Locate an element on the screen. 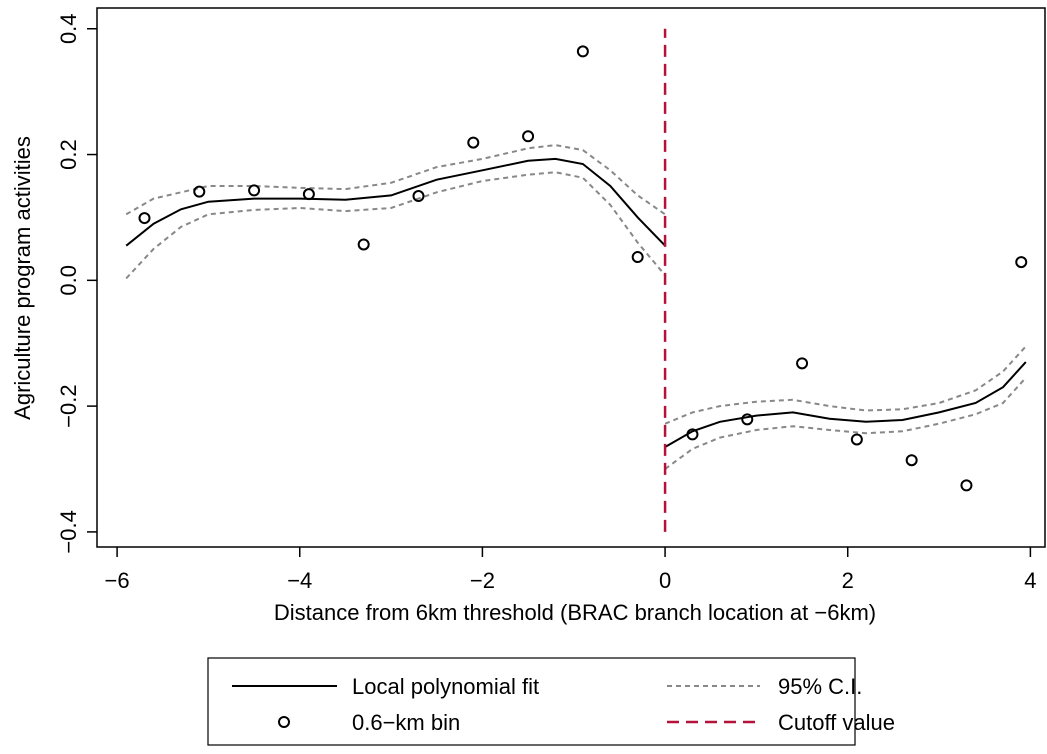 The image size is (1047, 754). y-tick-label: 0.0 is located at coordinates (68, 280).